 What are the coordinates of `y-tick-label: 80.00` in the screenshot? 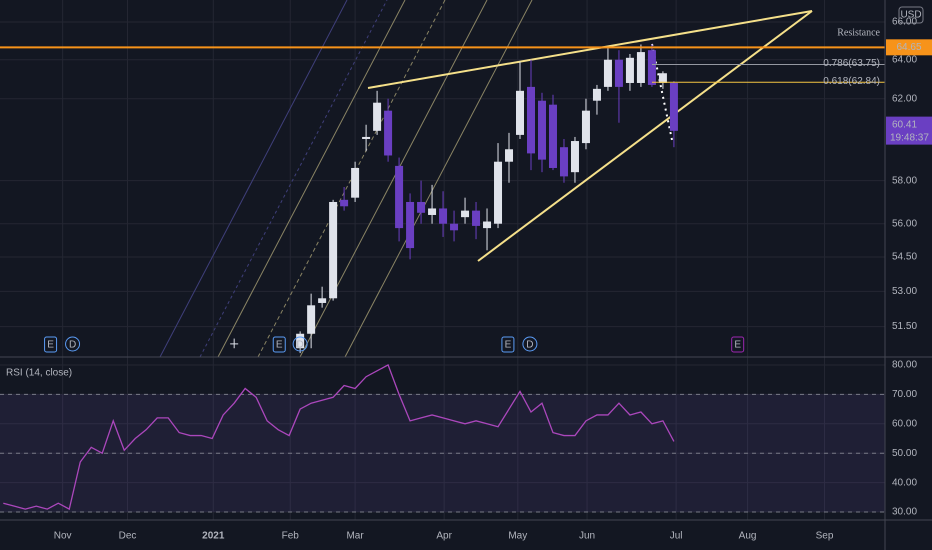 It's located at (904, 365).